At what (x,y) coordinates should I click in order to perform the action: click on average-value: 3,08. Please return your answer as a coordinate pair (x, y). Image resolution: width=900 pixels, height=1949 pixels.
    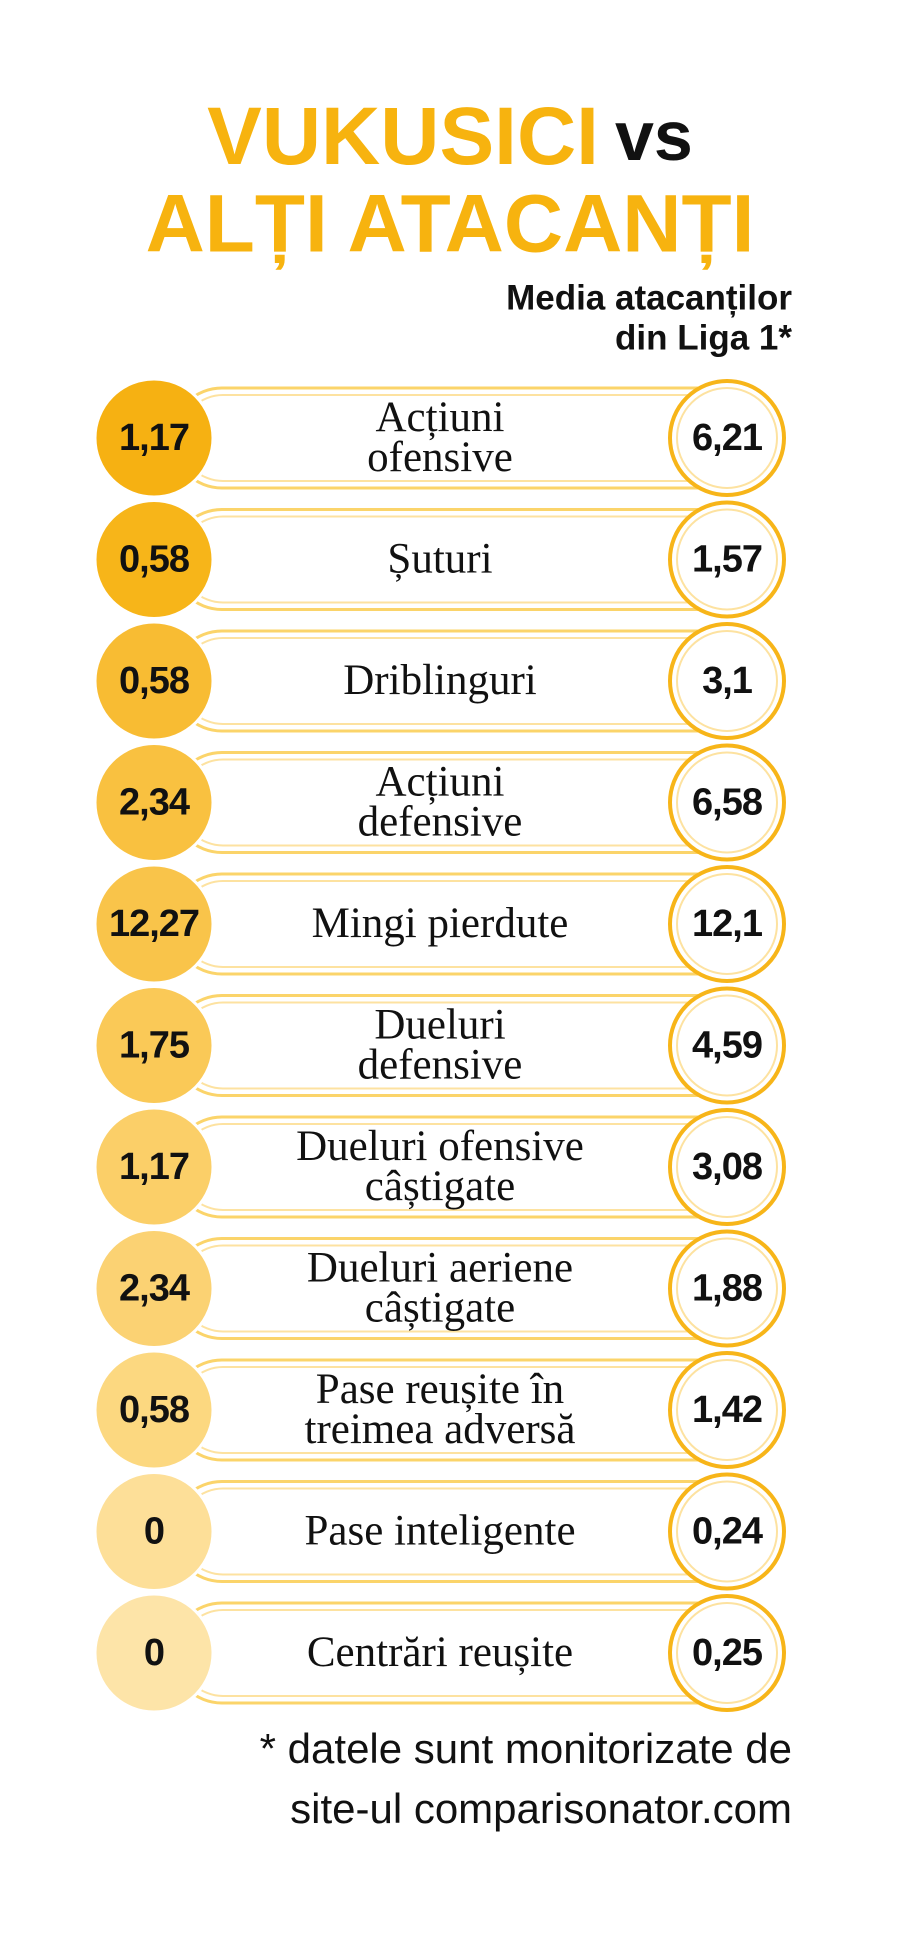
    Looking at the image, I should click on (727, 1167).